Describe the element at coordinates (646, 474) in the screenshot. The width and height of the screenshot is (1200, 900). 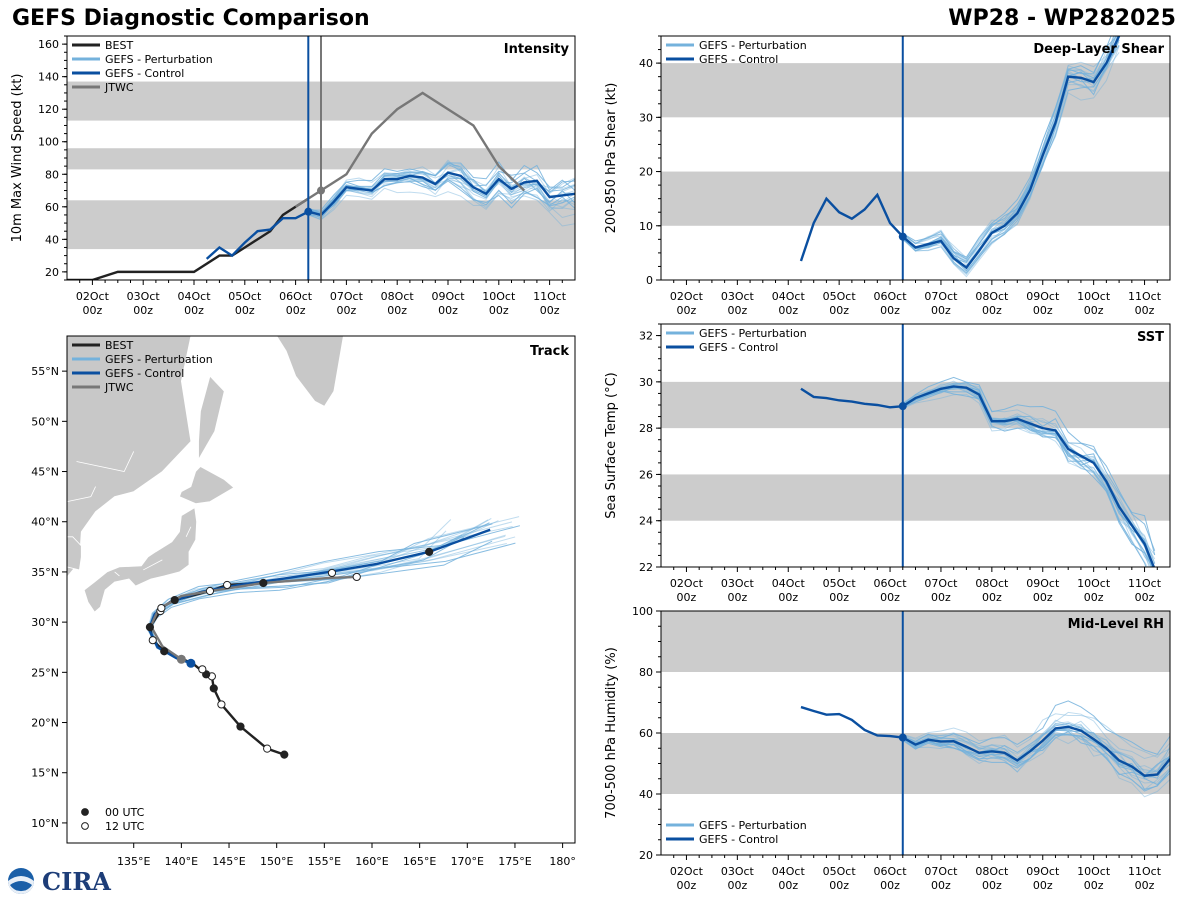
I see `y-tick-label: 26` at that location.